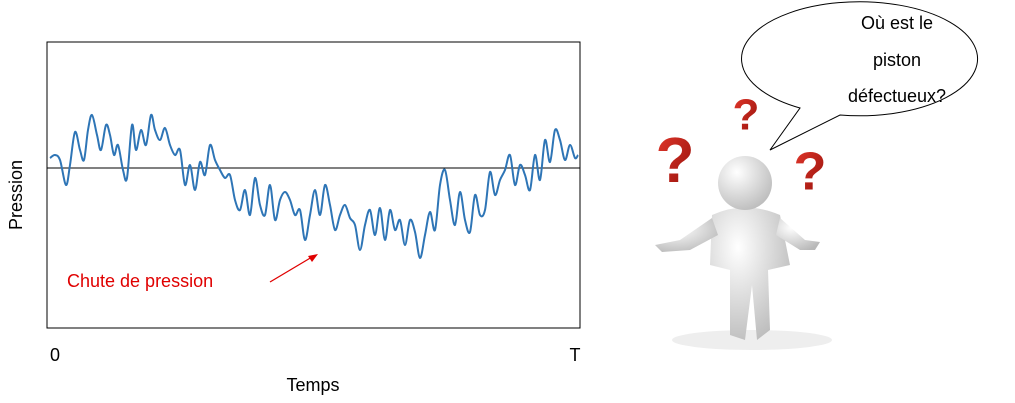  I want to click on x-tick-label: T, so click(575, 355).